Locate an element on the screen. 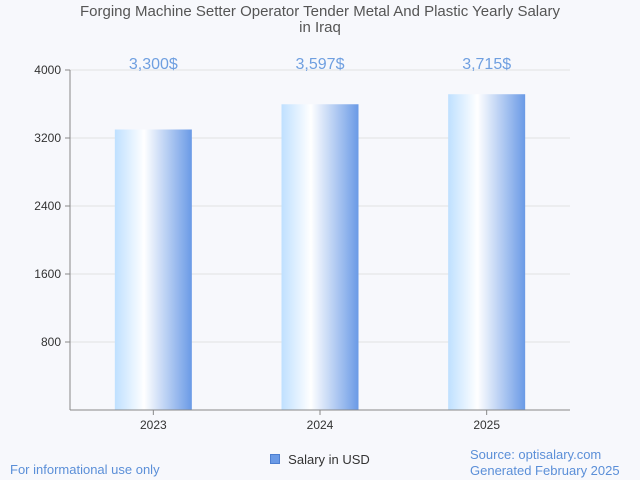  disclaimer-note: For informational use only is located at coordinates (85, 469).